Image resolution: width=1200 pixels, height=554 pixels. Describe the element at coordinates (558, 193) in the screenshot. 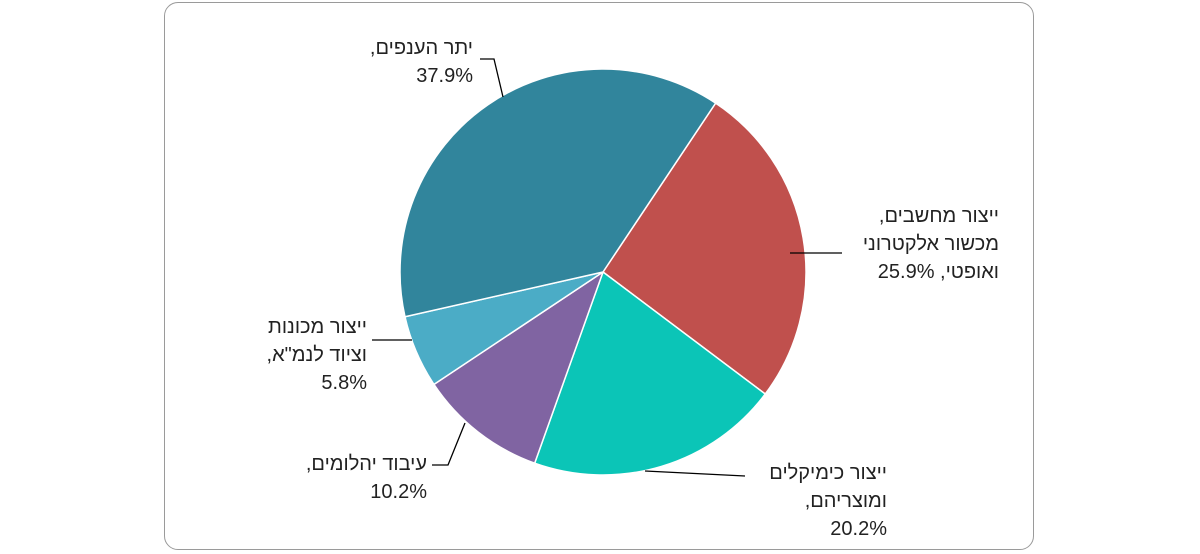

I see `slice-5-wedge` at that location.